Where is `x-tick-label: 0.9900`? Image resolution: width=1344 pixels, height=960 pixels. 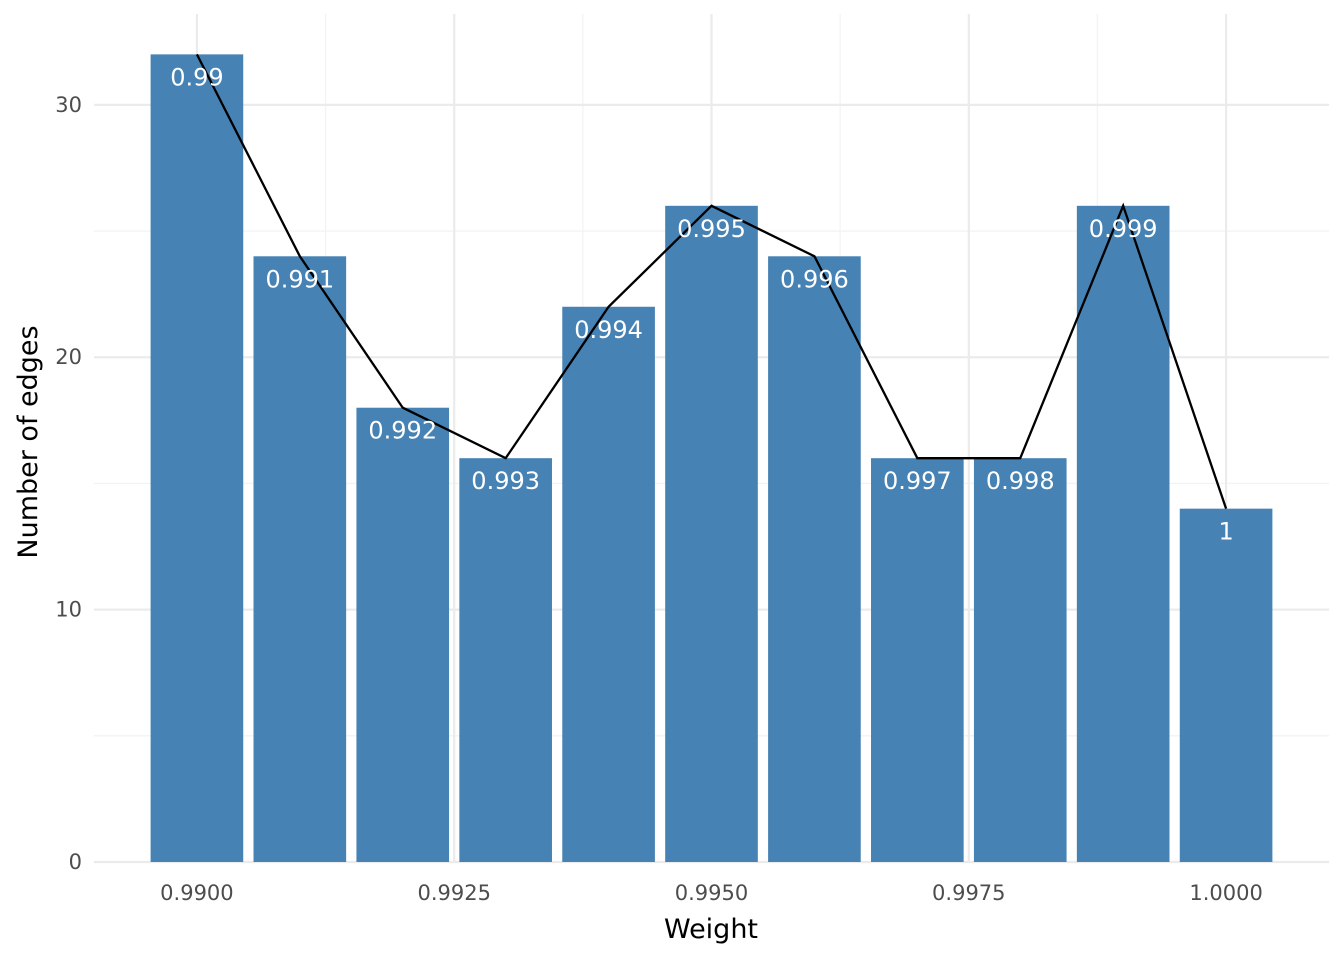
x-tick-label: 0.9900 is located at coordinates (196, 893).